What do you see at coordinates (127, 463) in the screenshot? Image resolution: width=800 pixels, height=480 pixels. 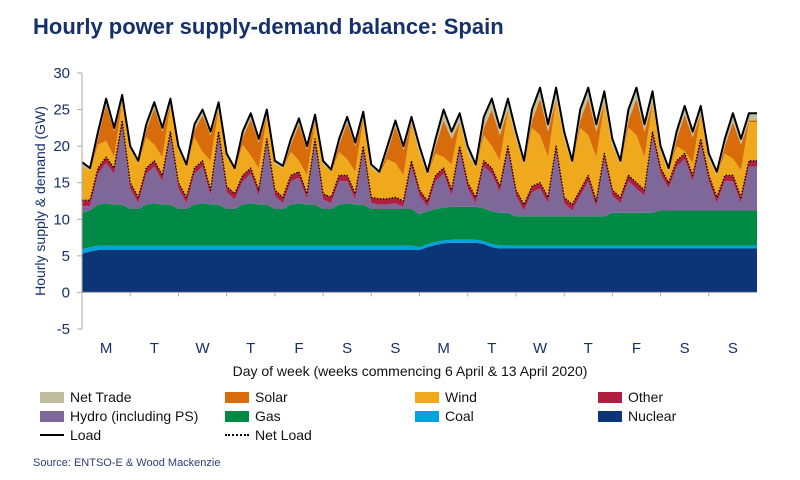 I see `source-note: Source: ENTSO-E & Wood Mackenzie` at bounding box center [127, 463].